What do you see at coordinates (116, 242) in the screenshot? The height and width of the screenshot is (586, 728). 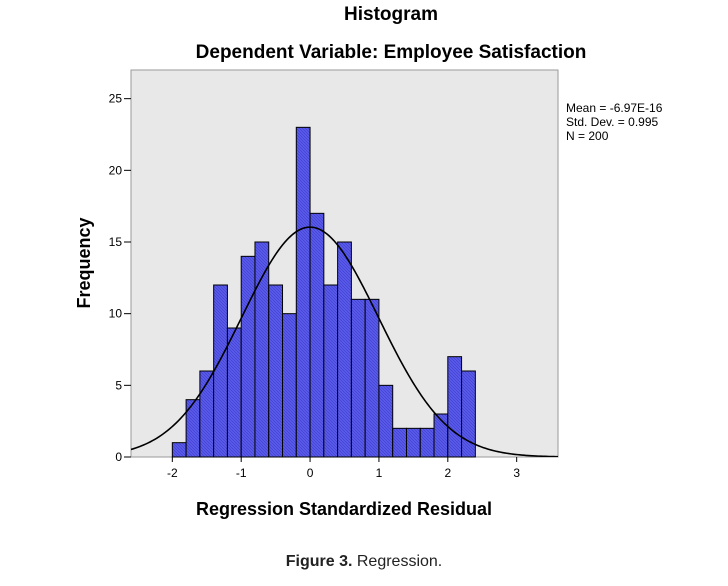 I see `y-tick-label-3: 15` at bounding box center [116, 242].